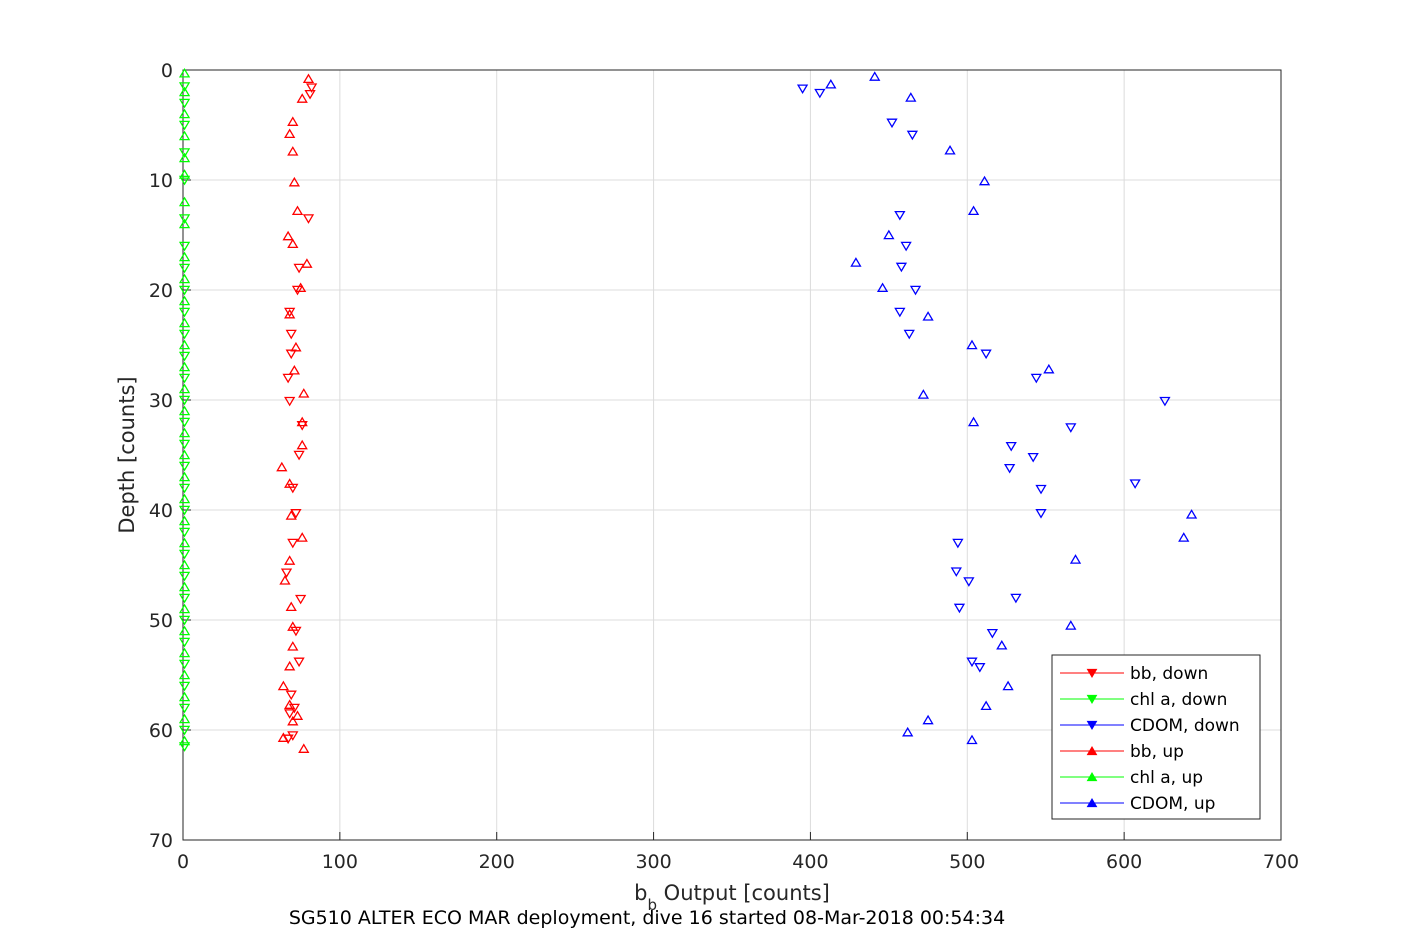 The width and height of the screenshot is (1417, 945). I want to click on y-tick-label: 60, so click(161, 731).